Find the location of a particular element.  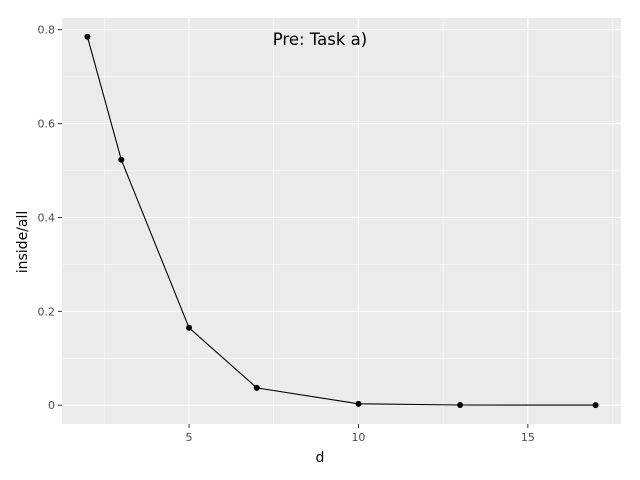

x-tick-label: 10 is located at coordinates (358, 437).